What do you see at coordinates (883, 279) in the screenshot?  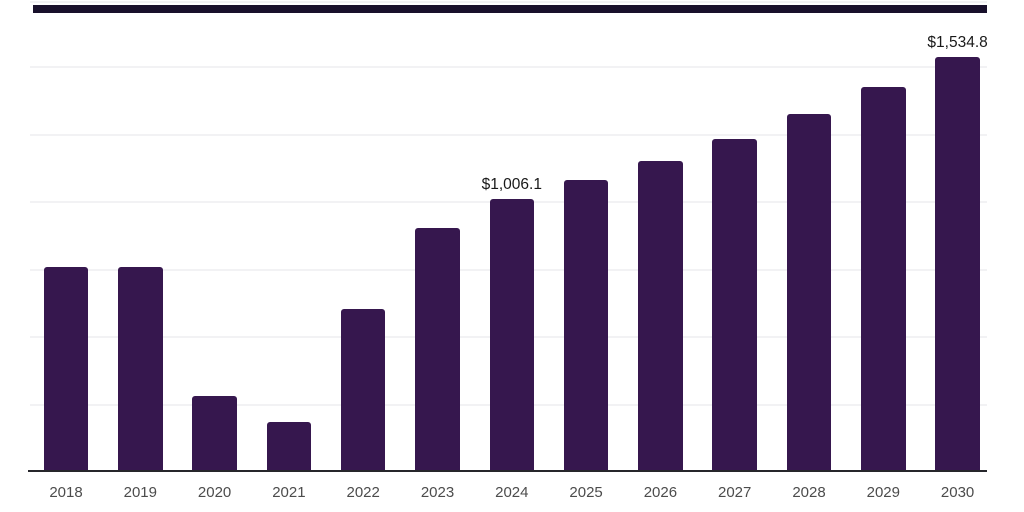 I see `bar-2029` at bounding box center [883, 279].